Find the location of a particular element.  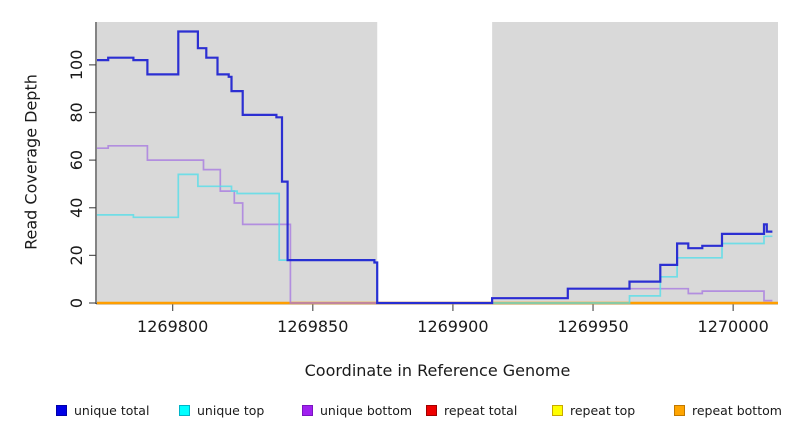

legend-label-repeat-bottom: repeat bottom is located at coordinates (737, 410).